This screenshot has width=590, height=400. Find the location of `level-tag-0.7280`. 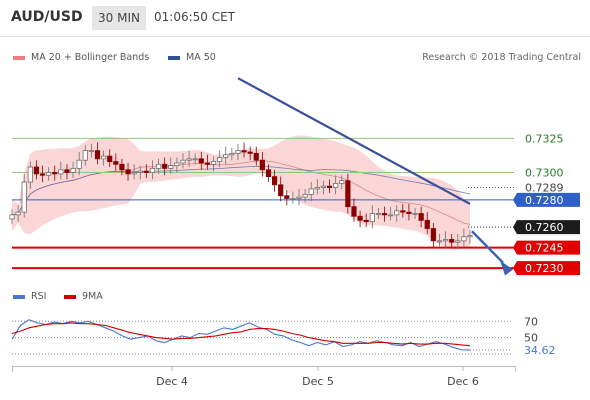

level-tag-0.7280 is located at coordinates (546, 199).